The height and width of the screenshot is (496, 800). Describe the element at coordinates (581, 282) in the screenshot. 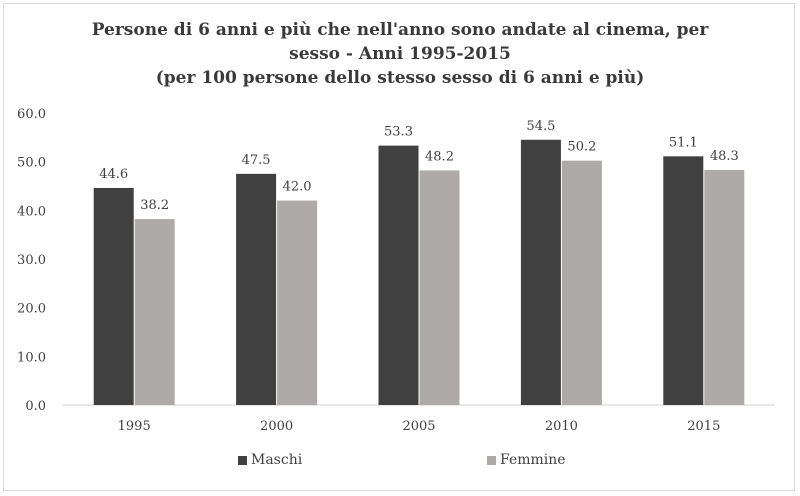

I see `bar-femmine-2010` at that location.